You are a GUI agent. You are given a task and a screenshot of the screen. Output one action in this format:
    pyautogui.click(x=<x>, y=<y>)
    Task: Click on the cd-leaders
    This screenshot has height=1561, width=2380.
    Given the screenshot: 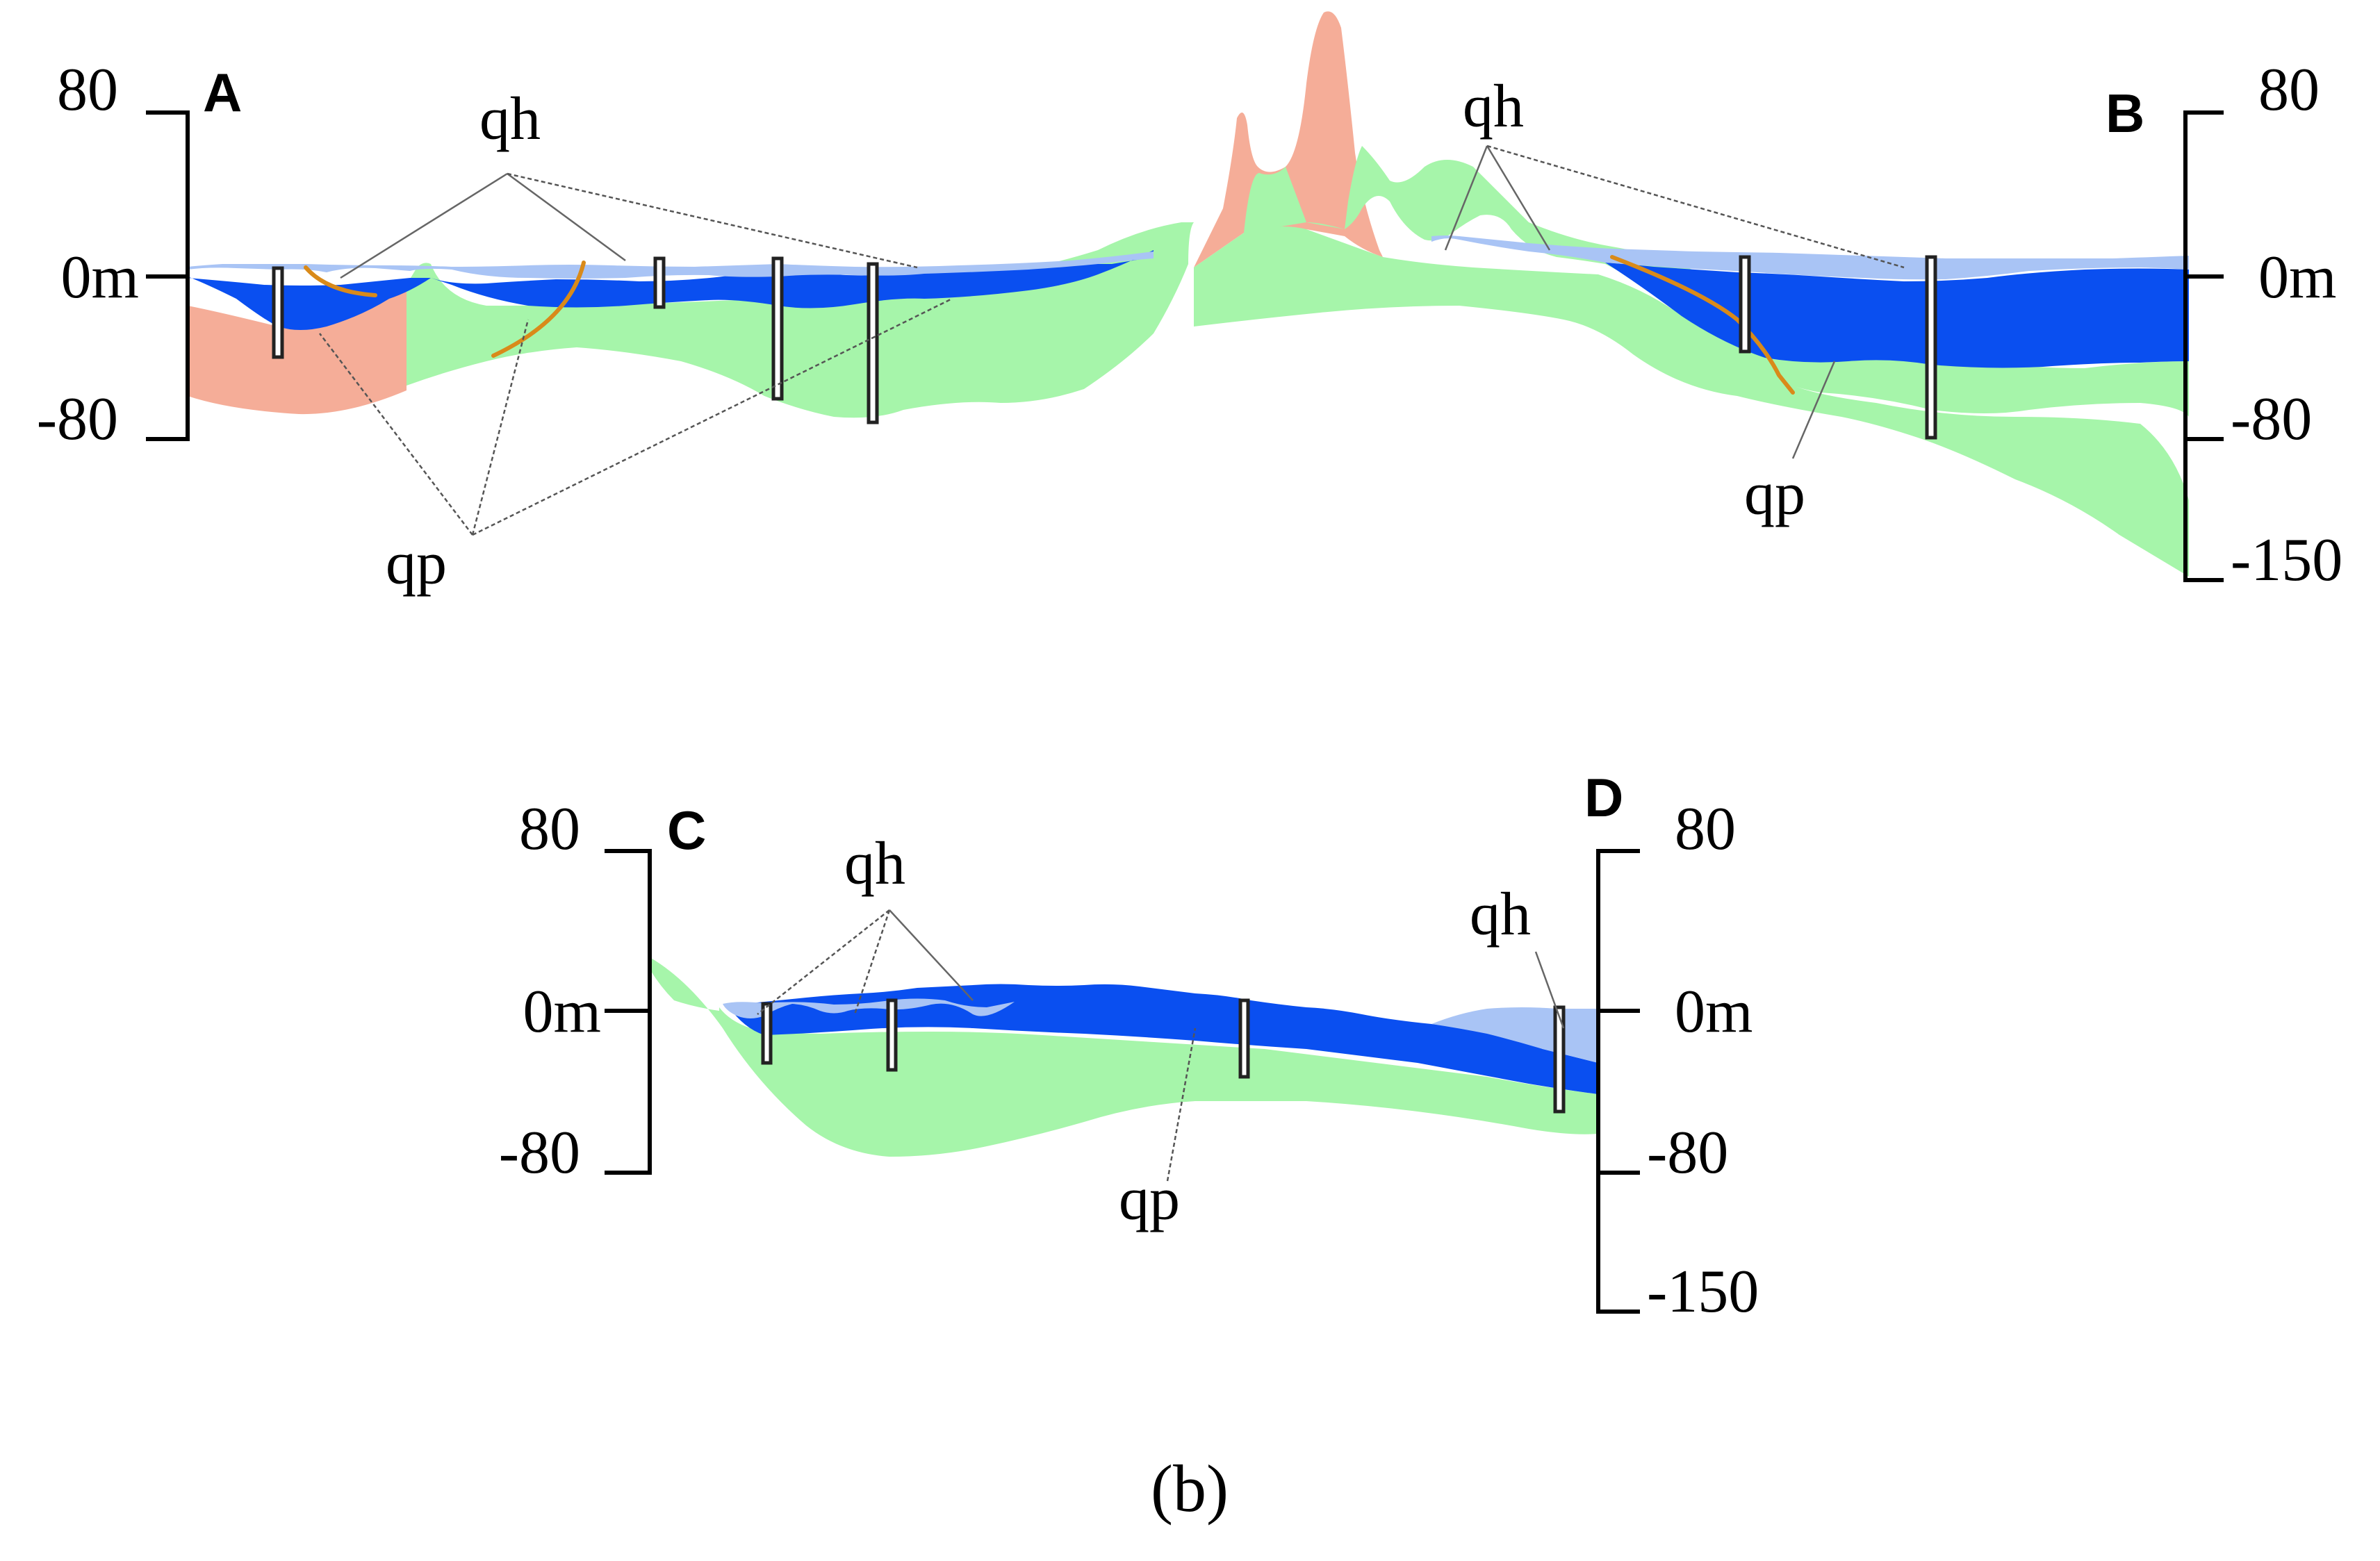 What is the action you would take?
    pyautogui.click(x=1161, y=1045)
    